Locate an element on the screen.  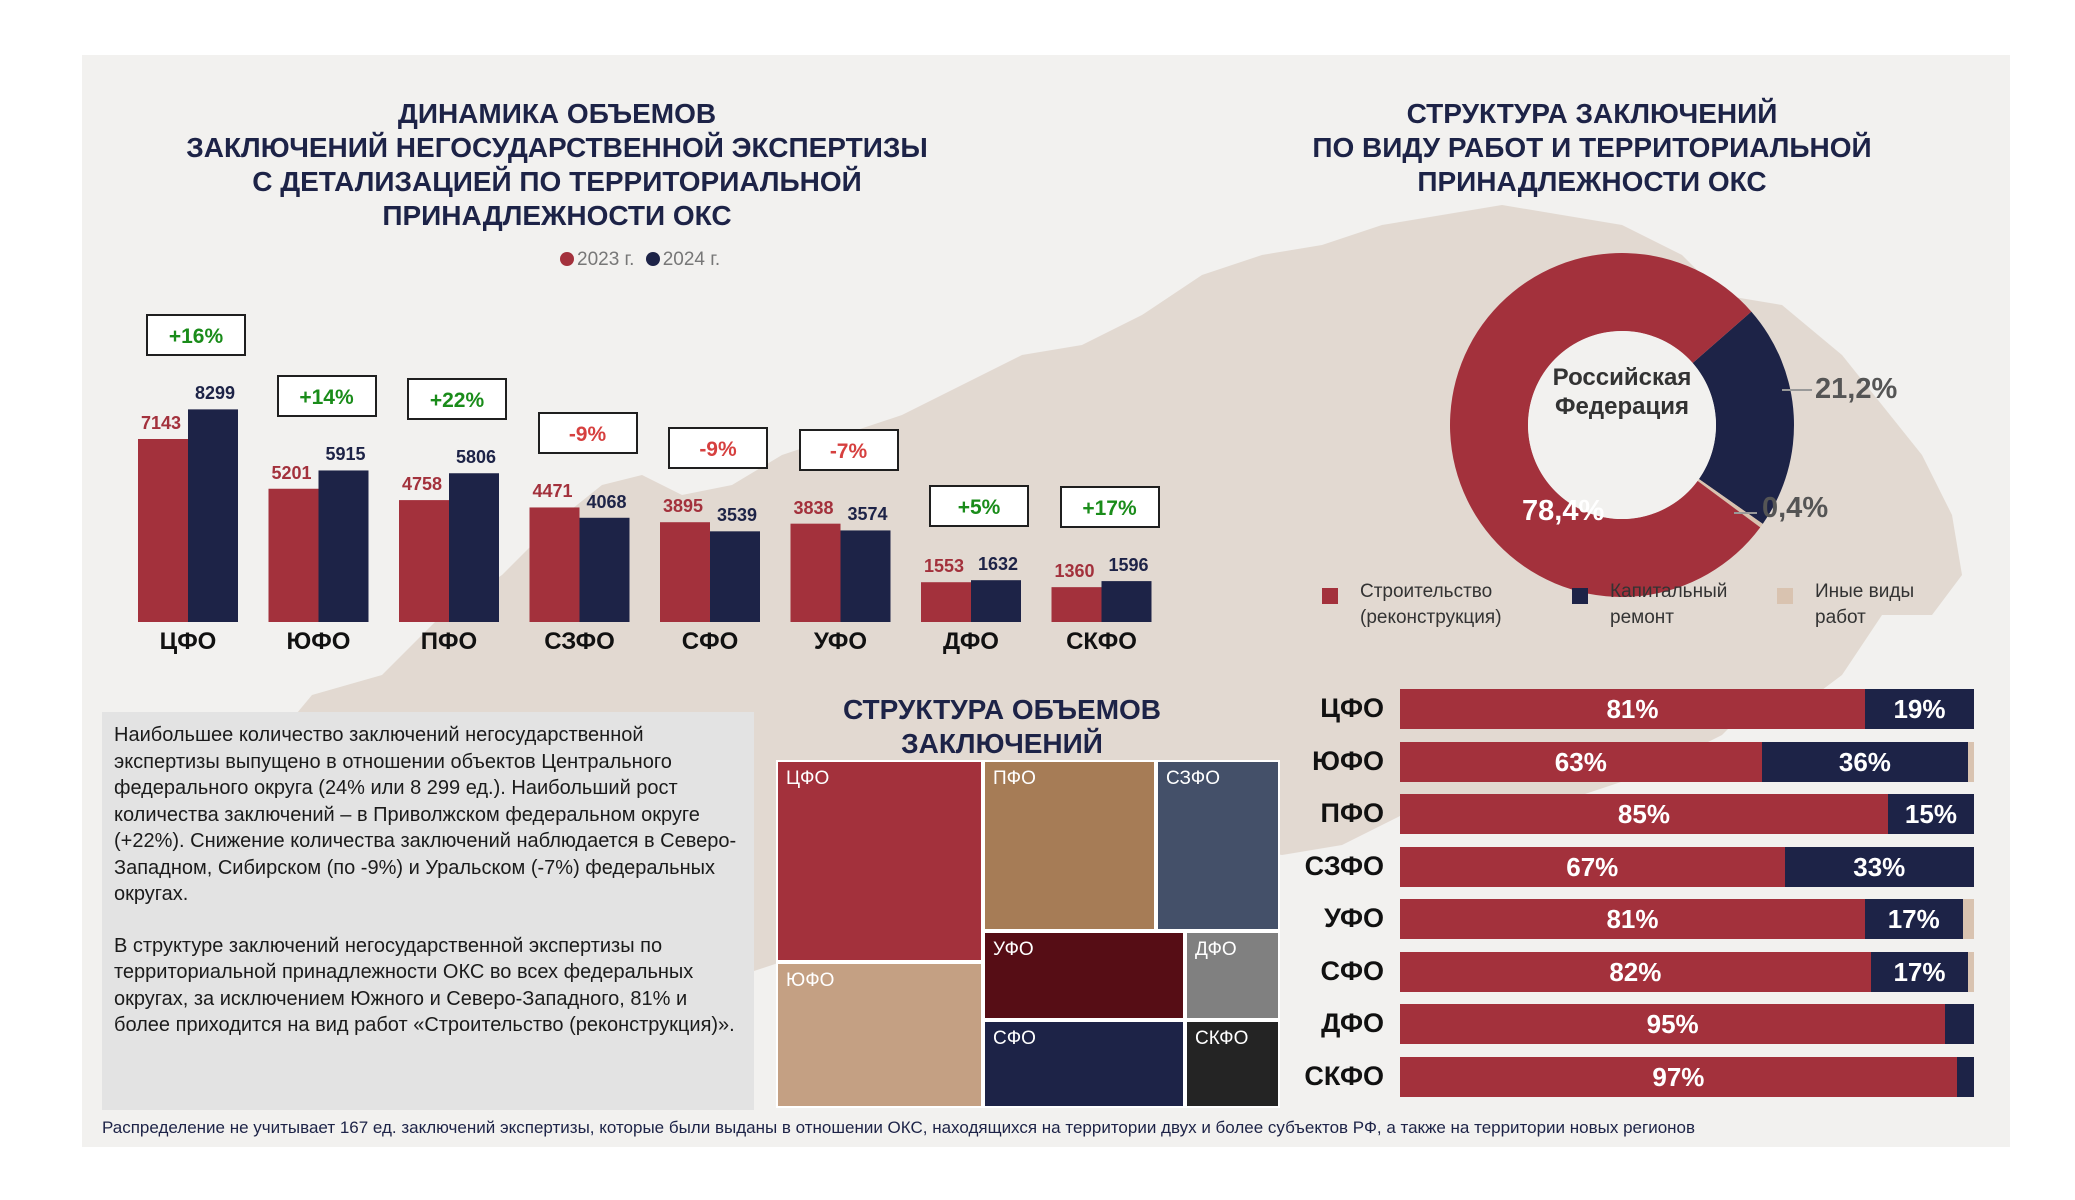
bar-СФО-2024 is located at coordinates (735, 576).